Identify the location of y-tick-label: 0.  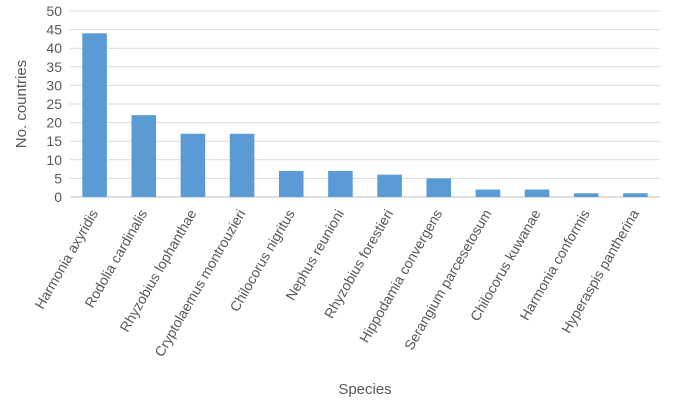
(58, 197).